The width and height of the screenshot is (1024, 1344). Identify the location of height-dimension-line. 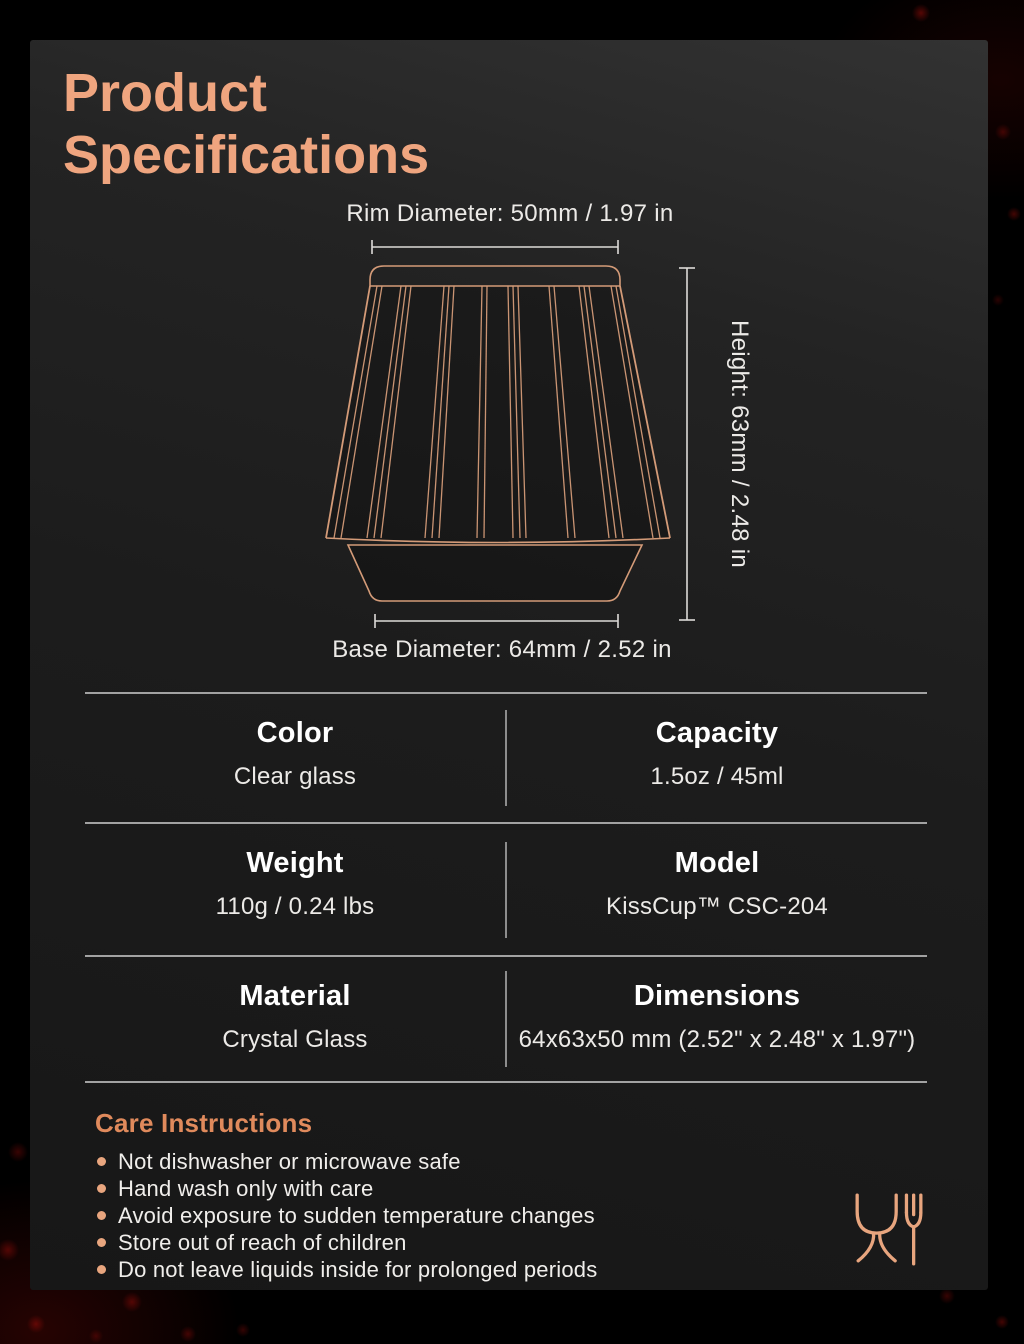
(687, 444).